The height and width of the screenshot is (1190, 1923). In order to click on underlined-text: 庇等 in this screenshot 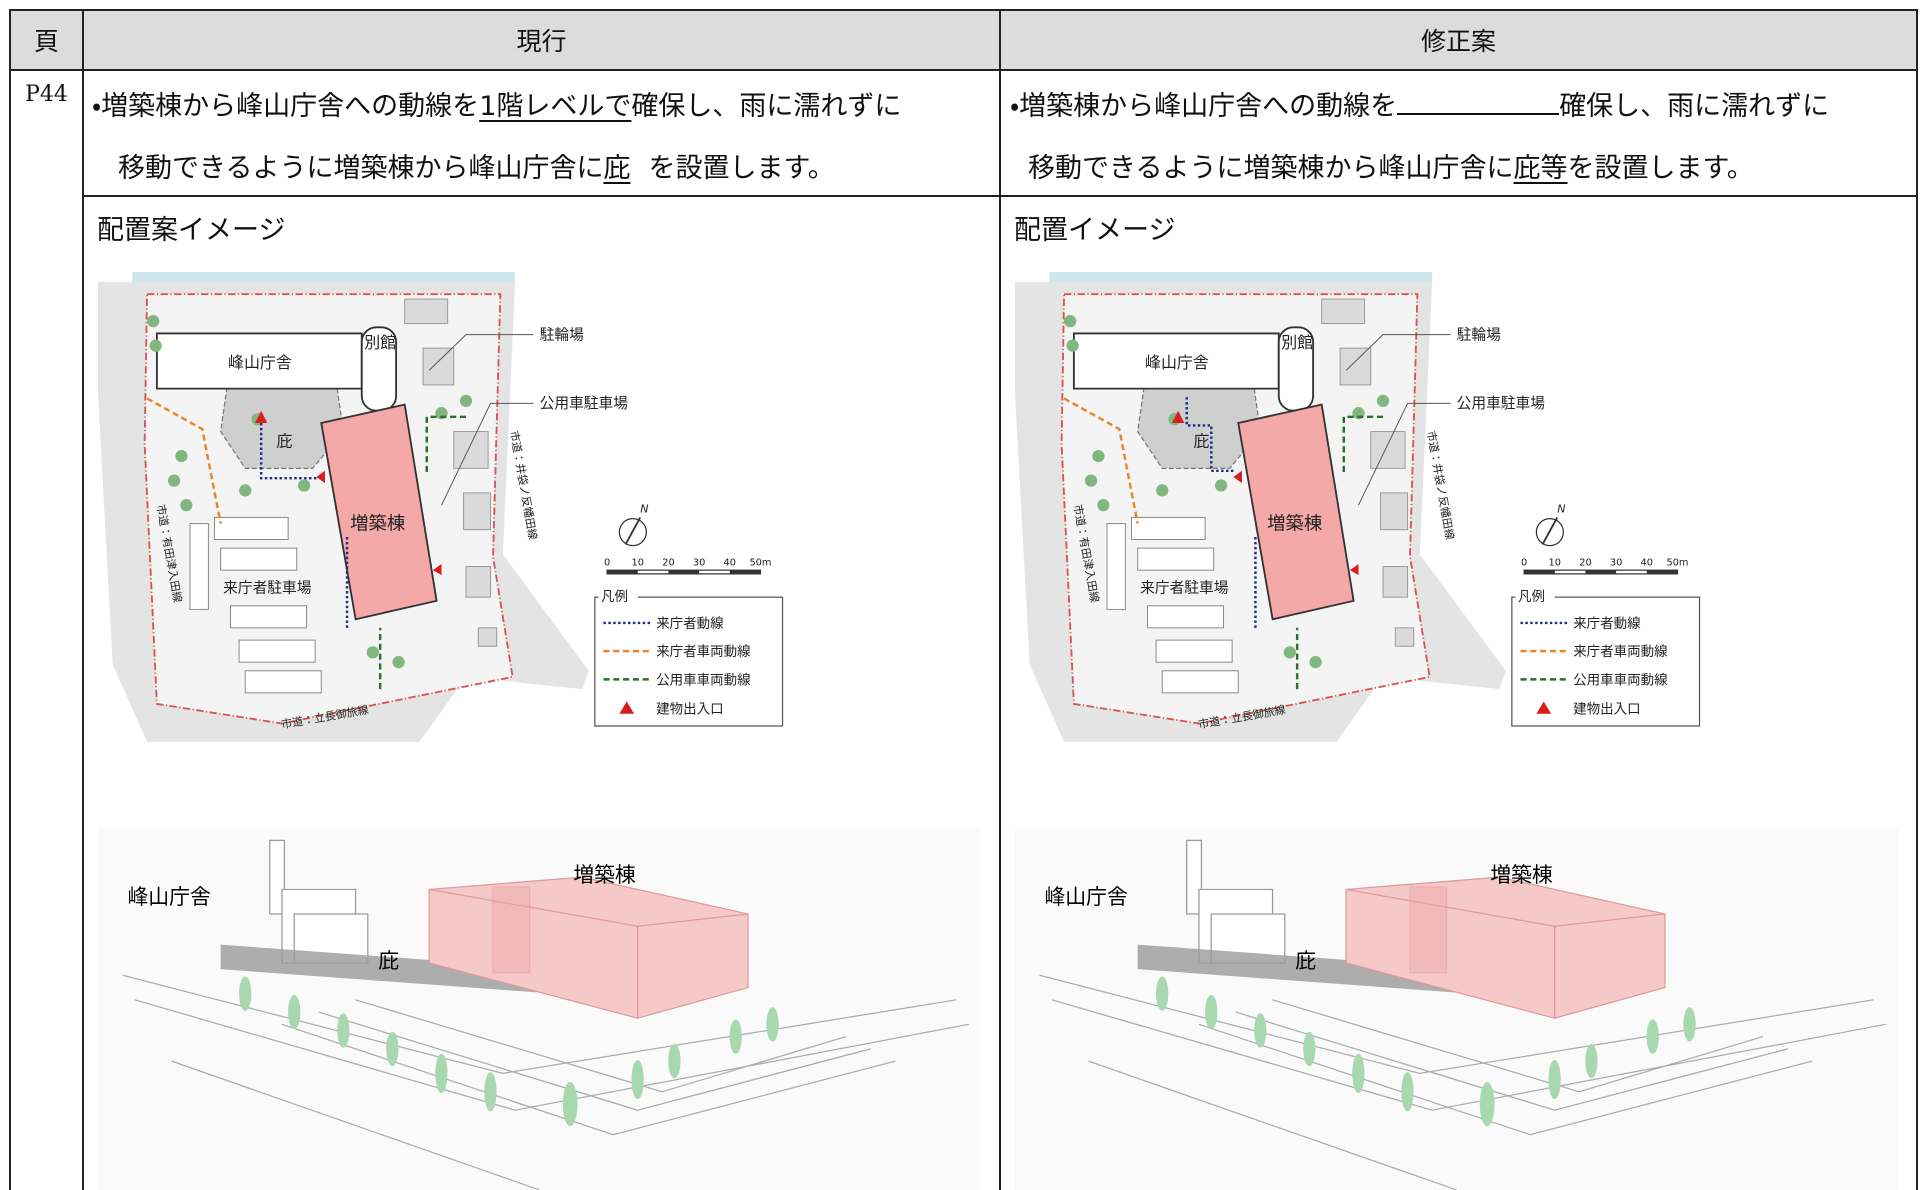, I will do `click(1540, 168)`.